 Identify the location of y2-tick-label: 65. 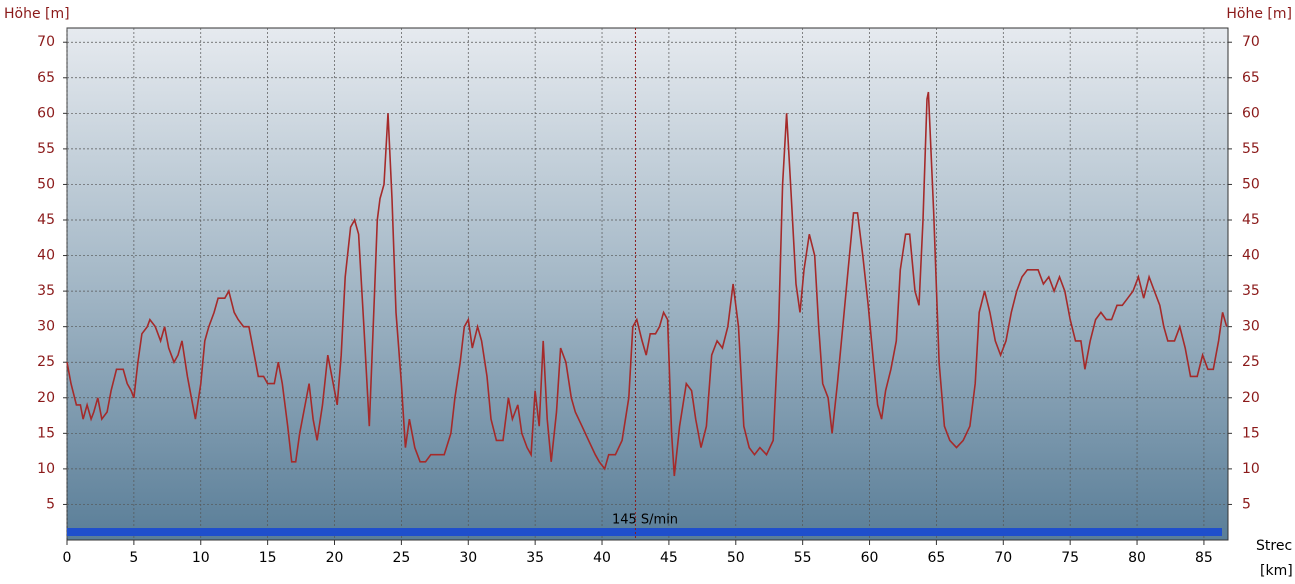
(1251, 78).